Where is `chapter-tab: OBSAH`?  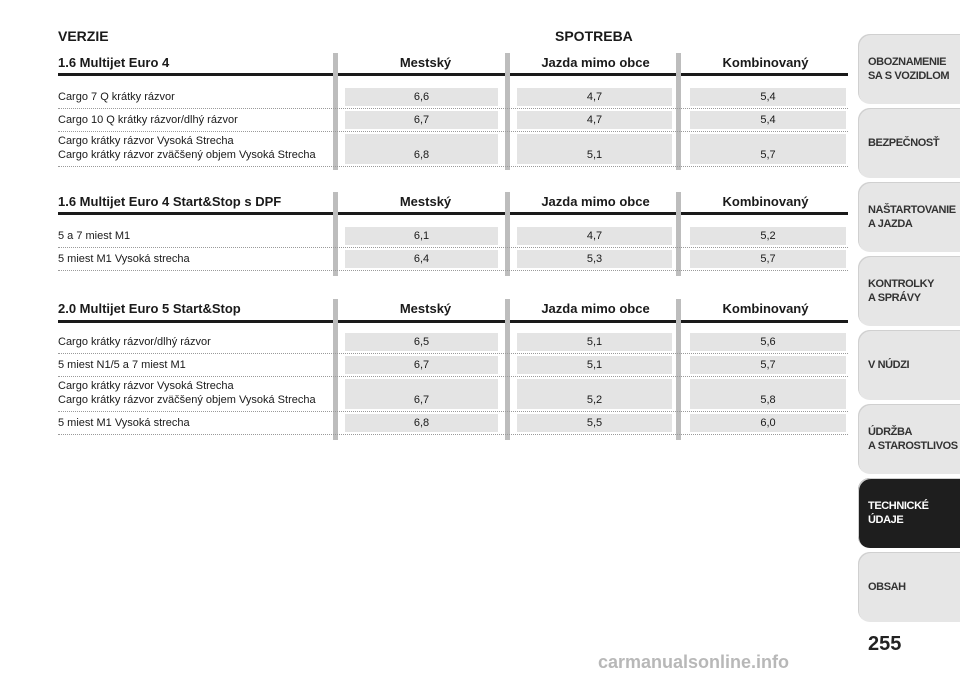 chapter-tab: OBSAH is located at coordinates (909, 587).